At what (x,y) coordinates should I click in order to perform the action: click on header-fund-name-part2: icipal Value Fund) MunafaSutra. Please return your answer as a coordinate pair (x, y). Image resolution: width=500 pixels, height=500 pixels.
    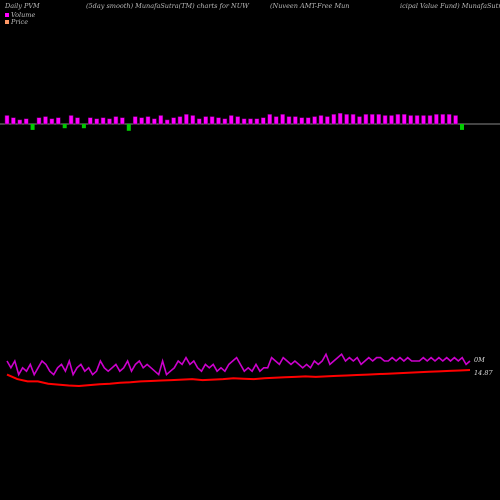
    Looking at the image, I should click on (450, 6).